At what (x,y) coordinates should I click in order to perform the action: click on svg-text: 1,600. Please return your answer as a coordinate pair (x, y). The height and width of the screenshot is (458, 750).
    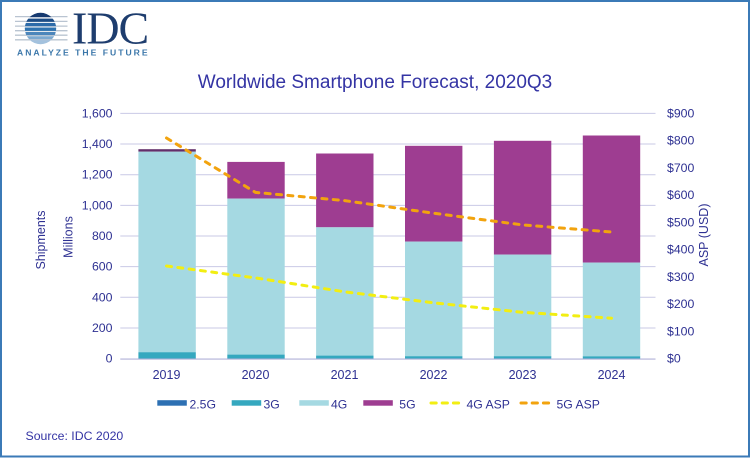
    Looking at the image, I should click on (97, 113).